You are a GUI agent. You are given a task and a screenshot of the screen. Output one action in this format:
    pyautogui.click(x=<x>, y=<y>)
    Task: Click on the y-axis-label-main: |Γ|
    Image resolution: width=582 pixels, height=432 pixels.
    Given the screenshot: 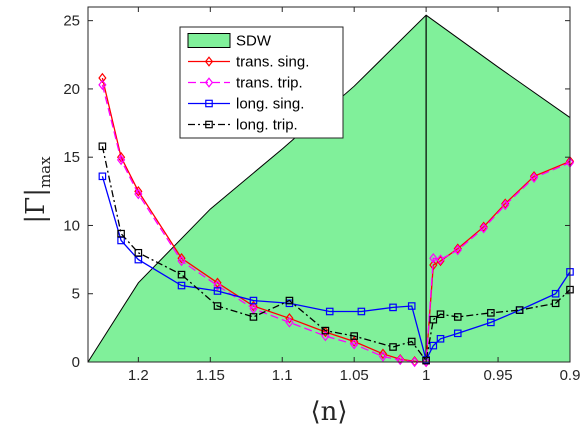 What is the action you would take?
    pyautogui.click(x=36, y=206)
    